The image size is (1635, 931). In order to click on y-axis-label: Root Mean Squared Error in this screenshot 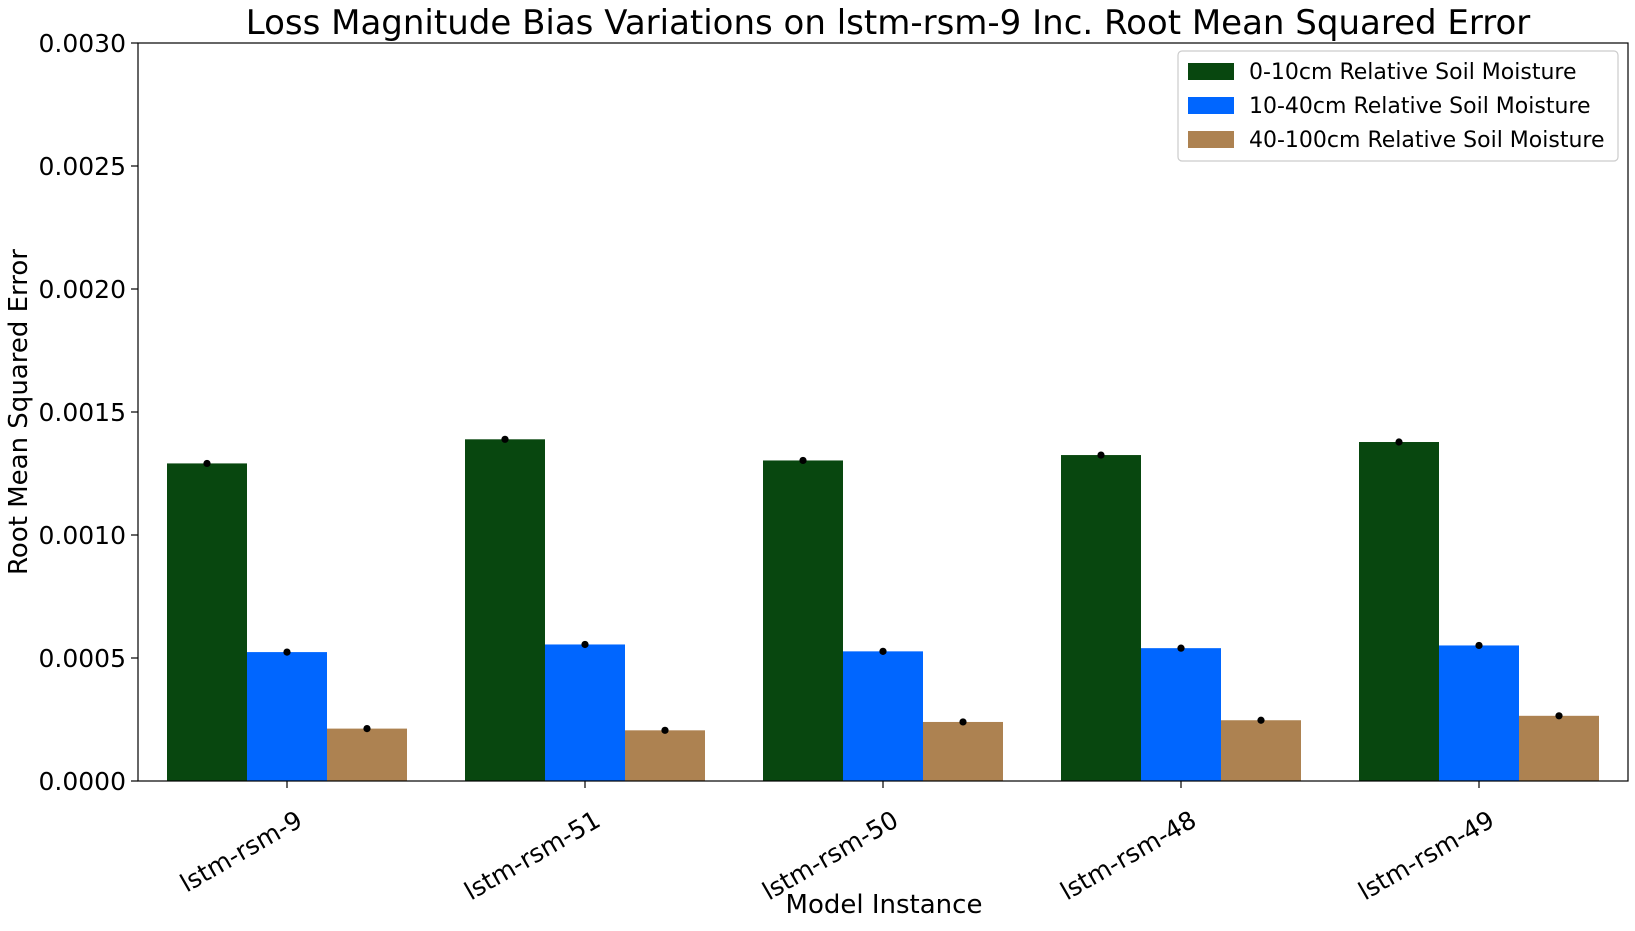, I will do `click(19, 412)`.